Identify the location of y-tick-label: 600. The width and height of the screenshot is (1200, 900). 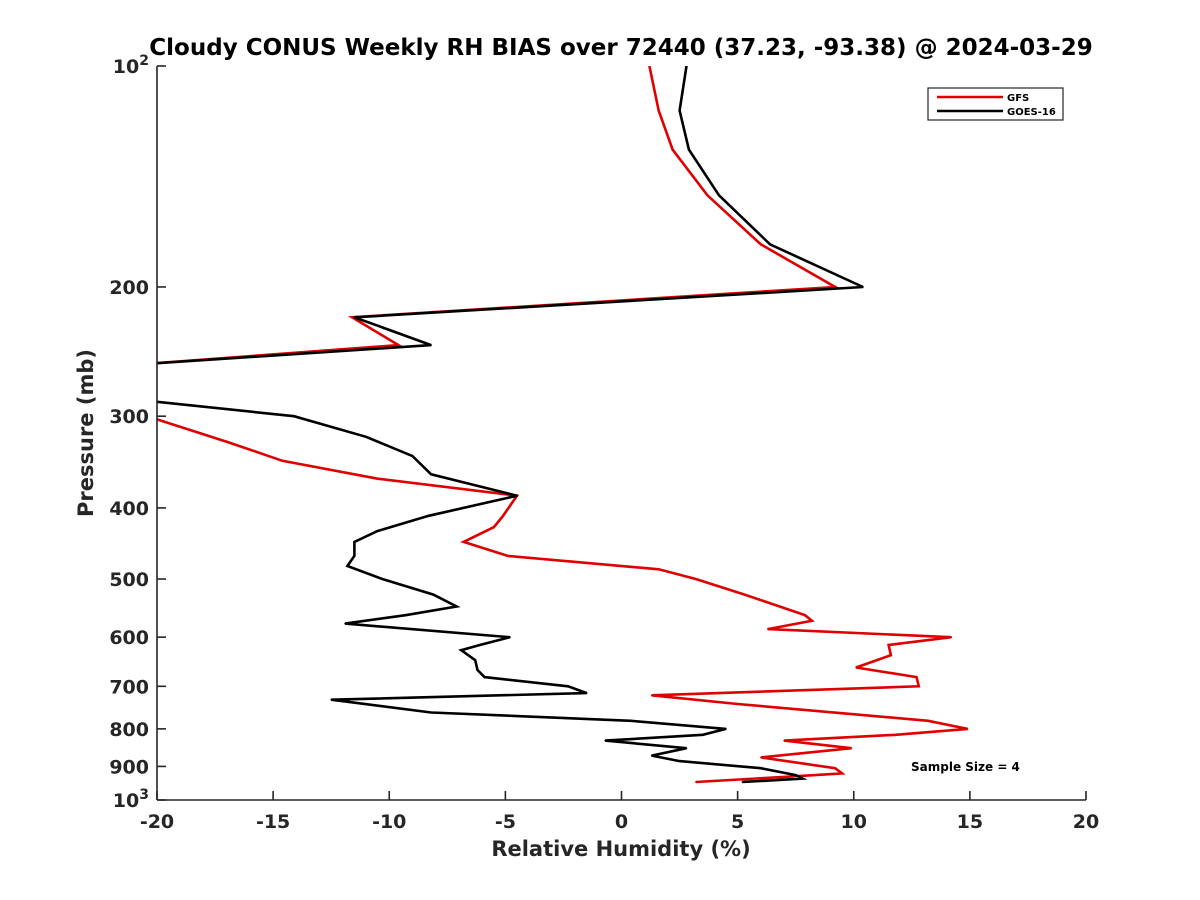
(129, 638).